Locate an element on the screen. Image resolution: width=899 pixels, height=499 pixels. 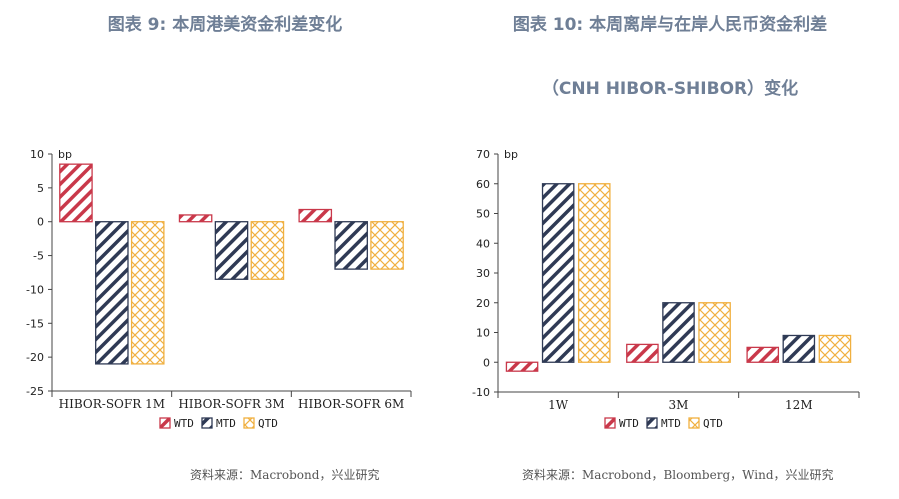
left-category-label: HIBOR-SOFR 3M is located at coordinates (231, 404).